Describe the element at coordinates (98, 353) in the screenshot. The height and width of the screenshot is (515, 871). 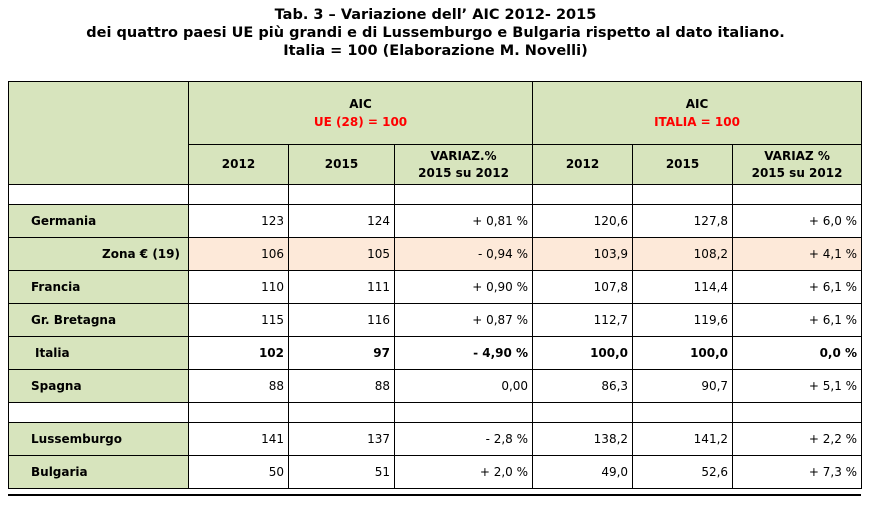
I see `row-name: Italia` at that location.